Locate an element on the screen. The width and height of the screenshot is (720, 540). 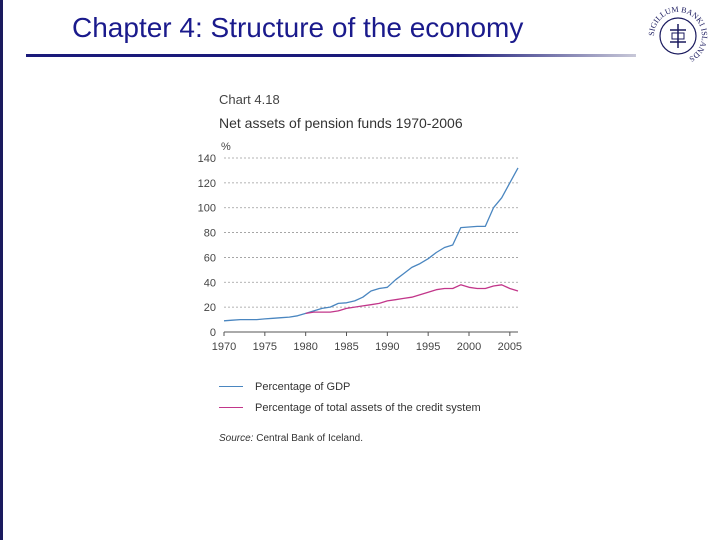
y-tick-label-80: 80 is located at coordinates (210, 234).